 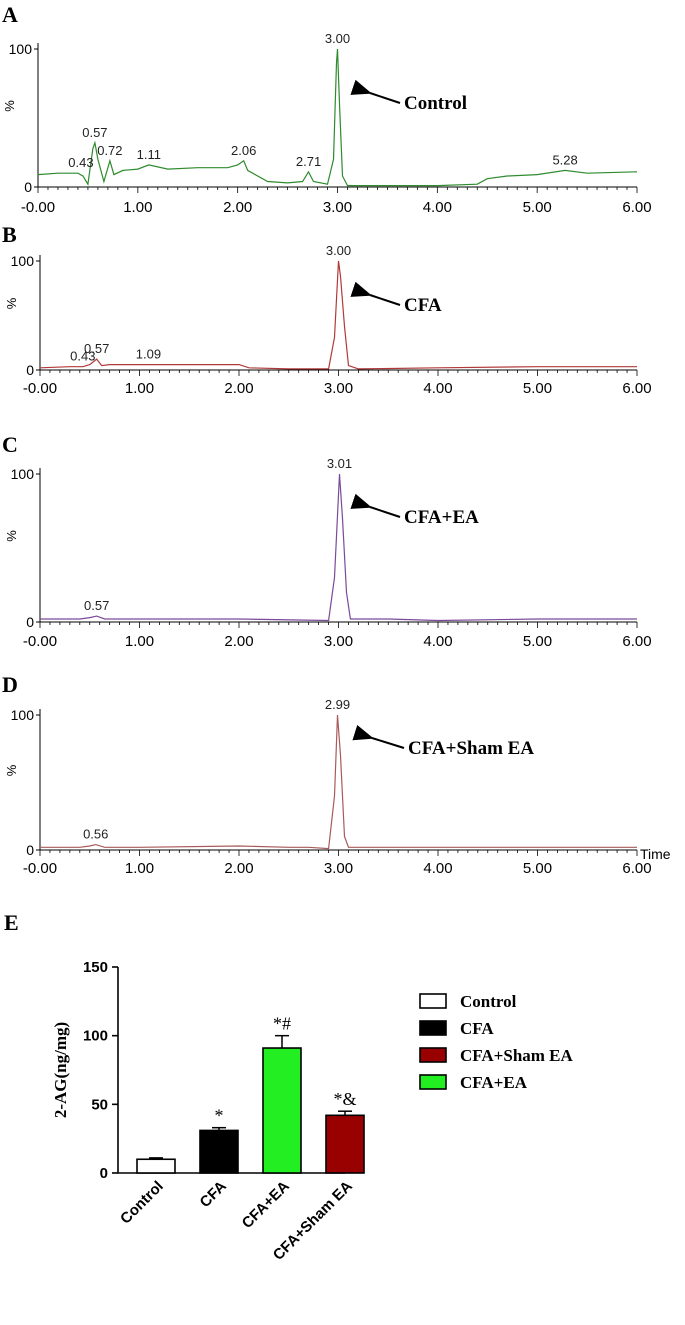 I want to click on arrow-C, so click(x=375, y=505).